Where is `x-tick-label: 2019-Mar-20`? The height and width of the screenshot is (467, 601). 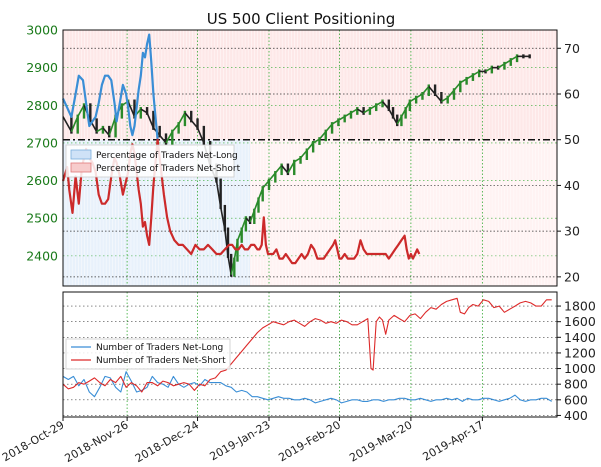 x-tick-label: 2019-Mar-20 is located at coordinates (380, 441).